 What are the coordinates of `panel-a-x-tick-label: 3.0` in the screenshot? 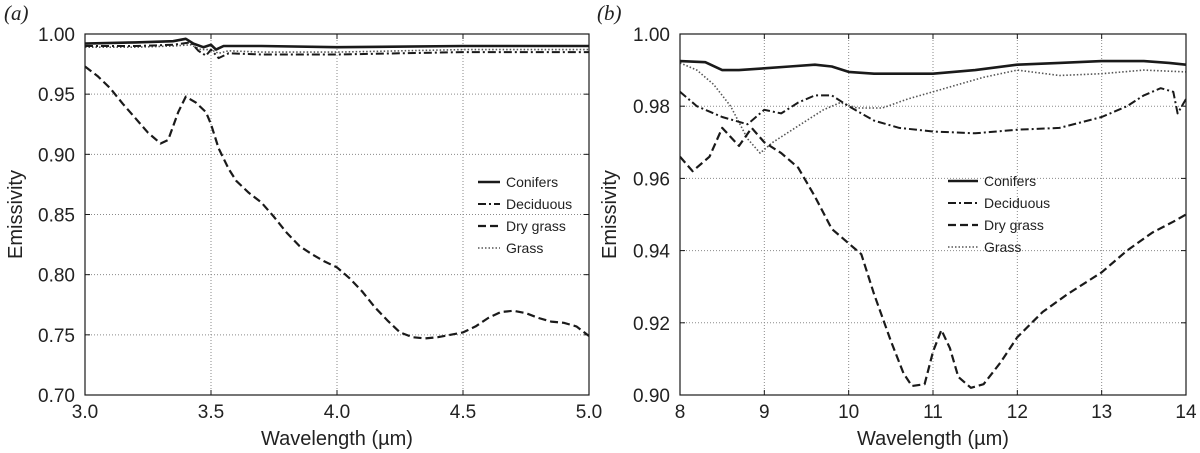 It's located at (85, 412).